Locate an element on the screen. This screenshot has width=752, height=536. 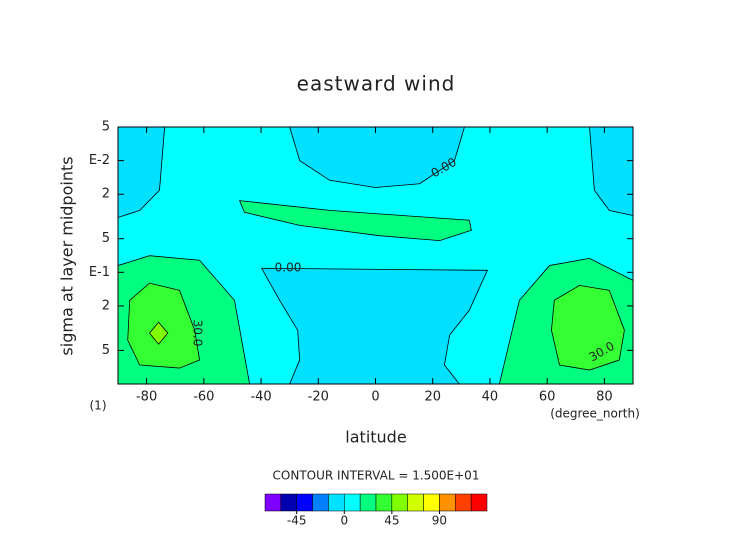
x-tick-label: 40 is located at coordinates (490, 397).